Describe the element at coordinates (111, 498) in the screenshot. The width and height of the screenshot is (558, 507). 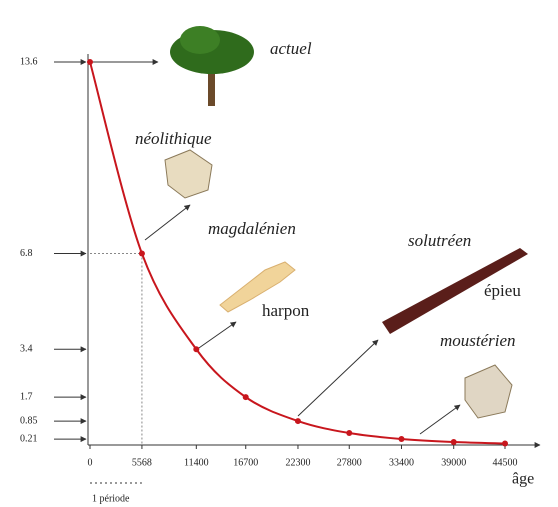
I see `period-label: 1 période` at that location.